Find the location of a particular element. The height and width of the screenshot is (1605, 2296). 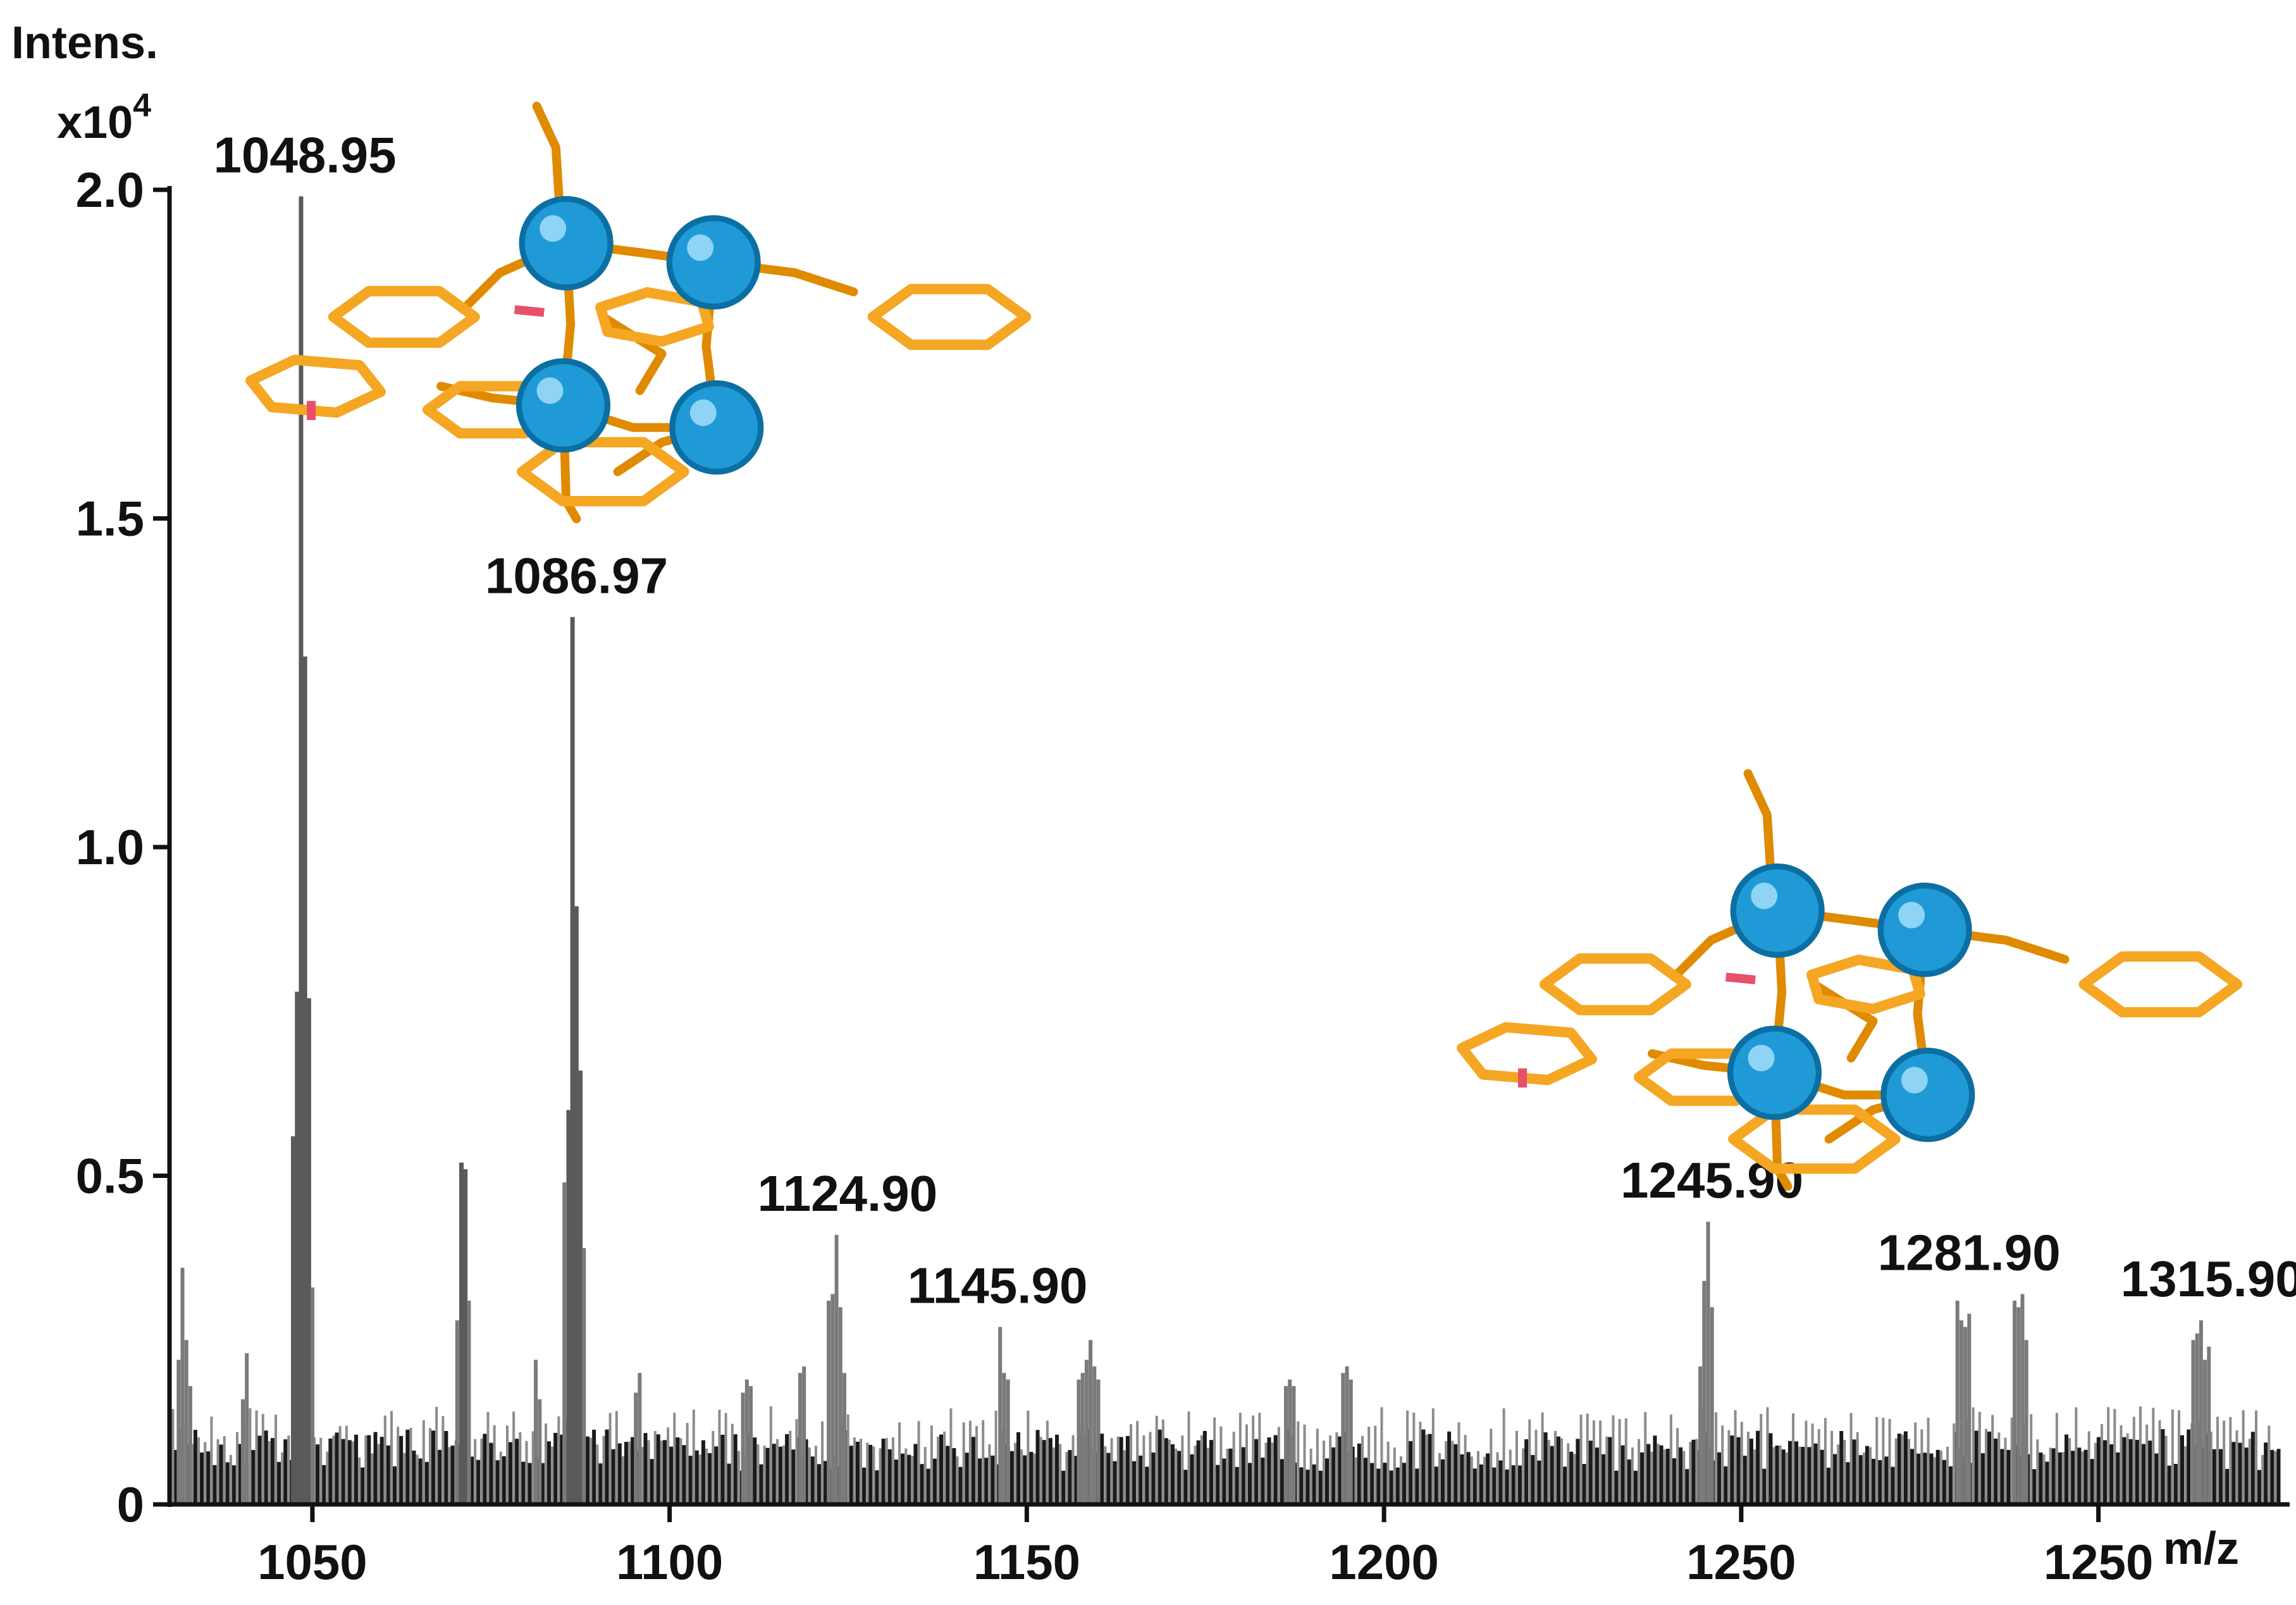

x-tick-label: 1150 is located at coordinates (1026, 1562).